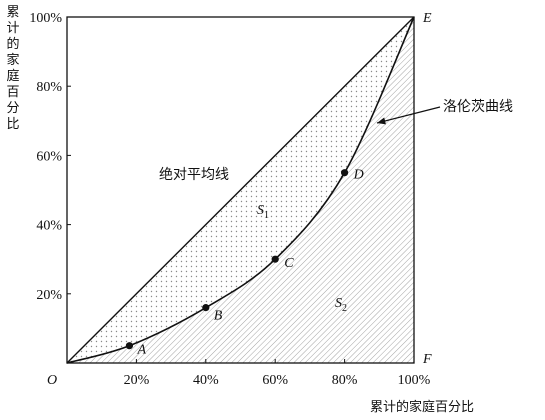  Describe the element at coordinates (52, 380) in the screenshot. I see `corner-label-origin: O` at that location.